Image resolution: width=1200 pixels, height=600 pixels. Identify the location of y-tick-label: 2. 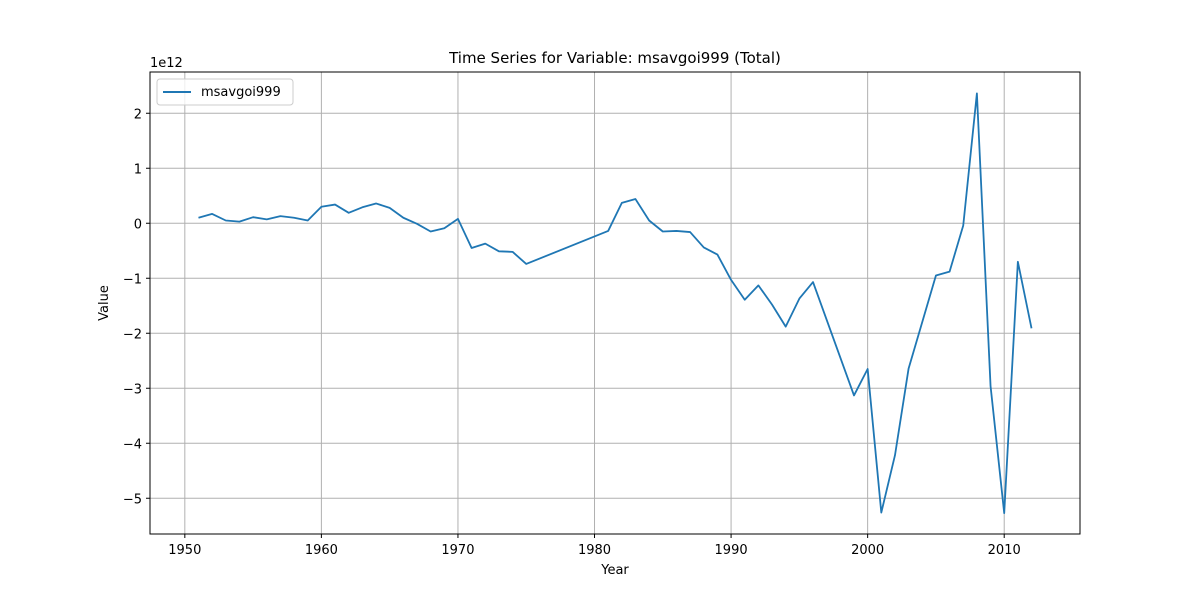
(138, 114).